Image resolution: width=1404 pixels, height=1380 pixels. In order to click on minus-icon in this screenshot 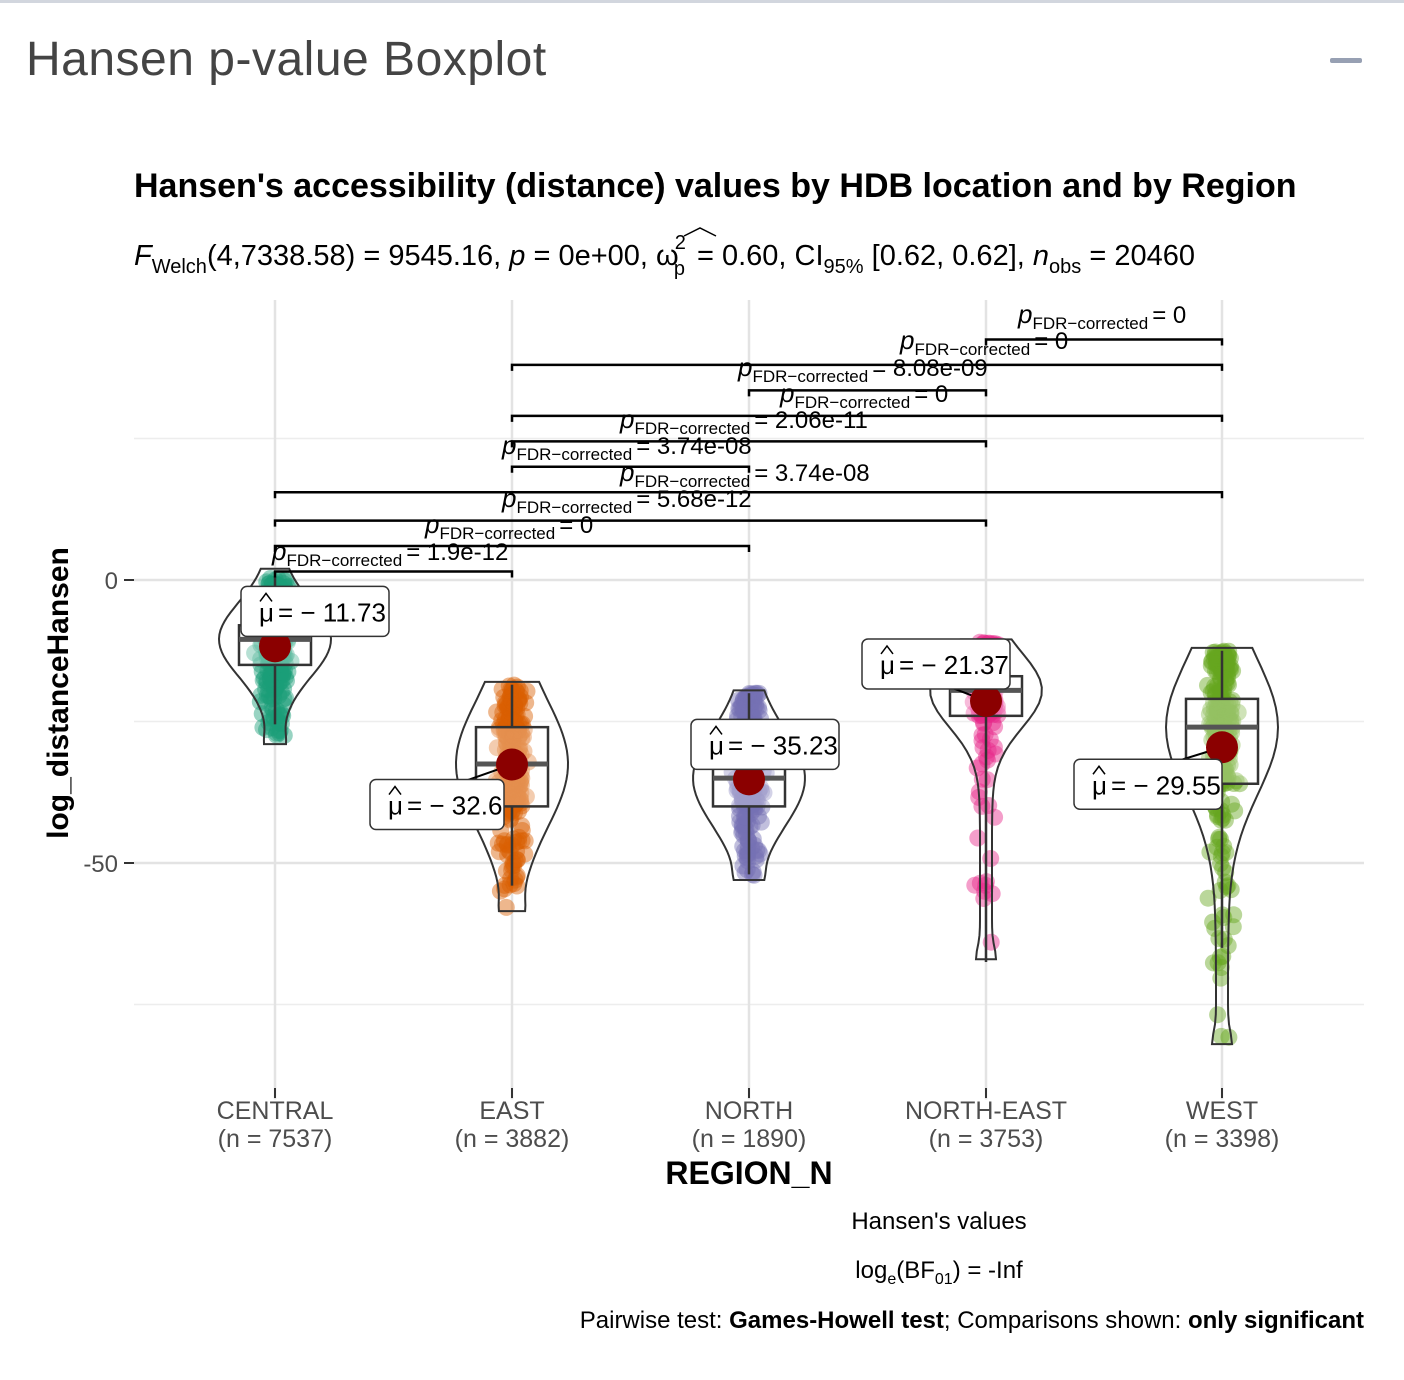, I will do `click(1345, 61)`.